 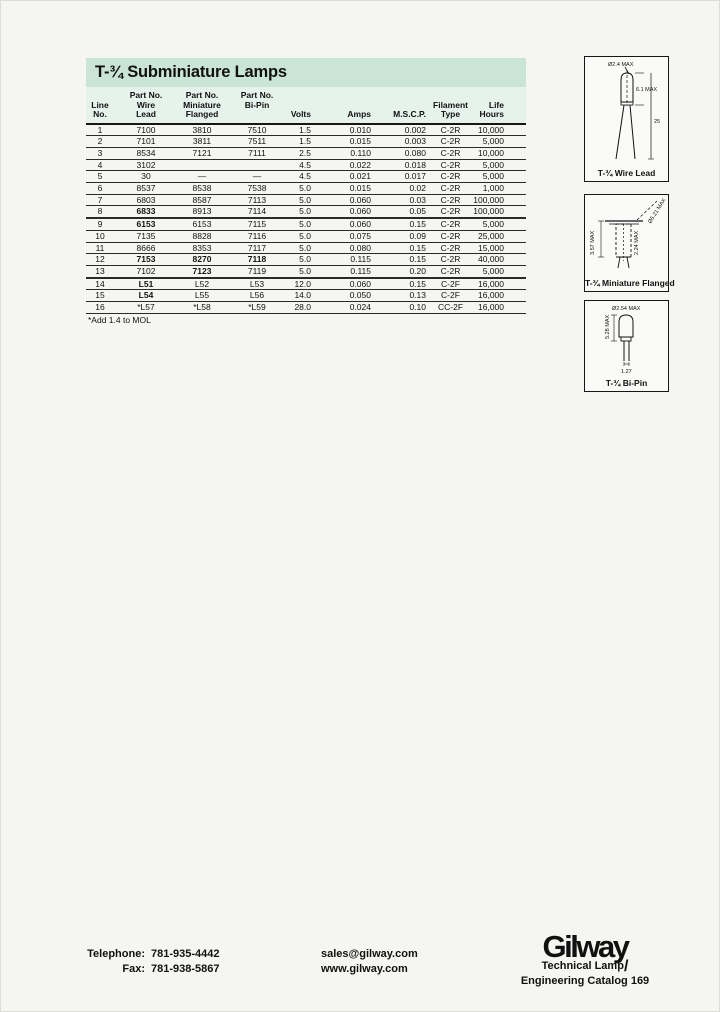 I want to click on cell-line-no: 5, so click(x=100, y=177).